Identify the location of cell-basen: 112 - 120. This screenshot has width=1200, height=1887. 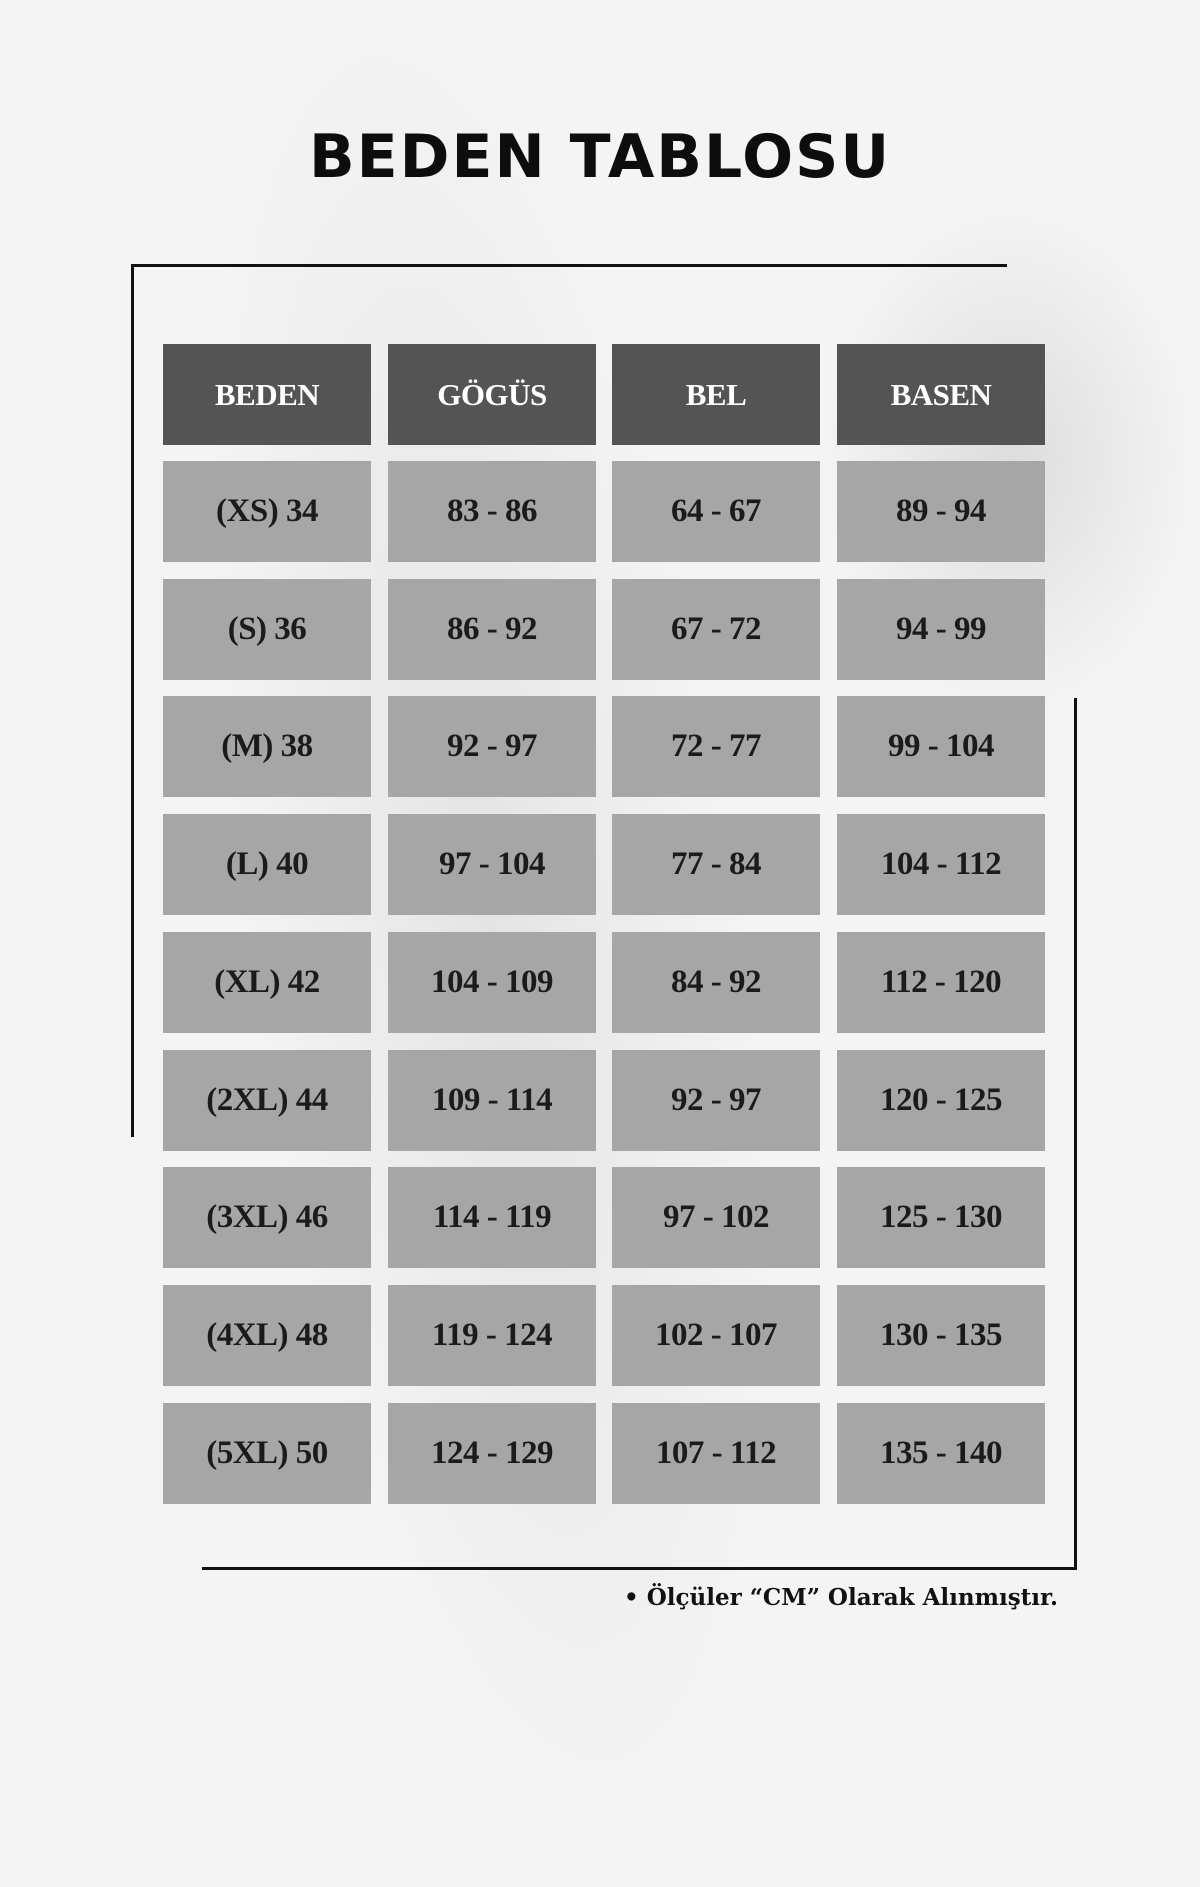
(941, 982).